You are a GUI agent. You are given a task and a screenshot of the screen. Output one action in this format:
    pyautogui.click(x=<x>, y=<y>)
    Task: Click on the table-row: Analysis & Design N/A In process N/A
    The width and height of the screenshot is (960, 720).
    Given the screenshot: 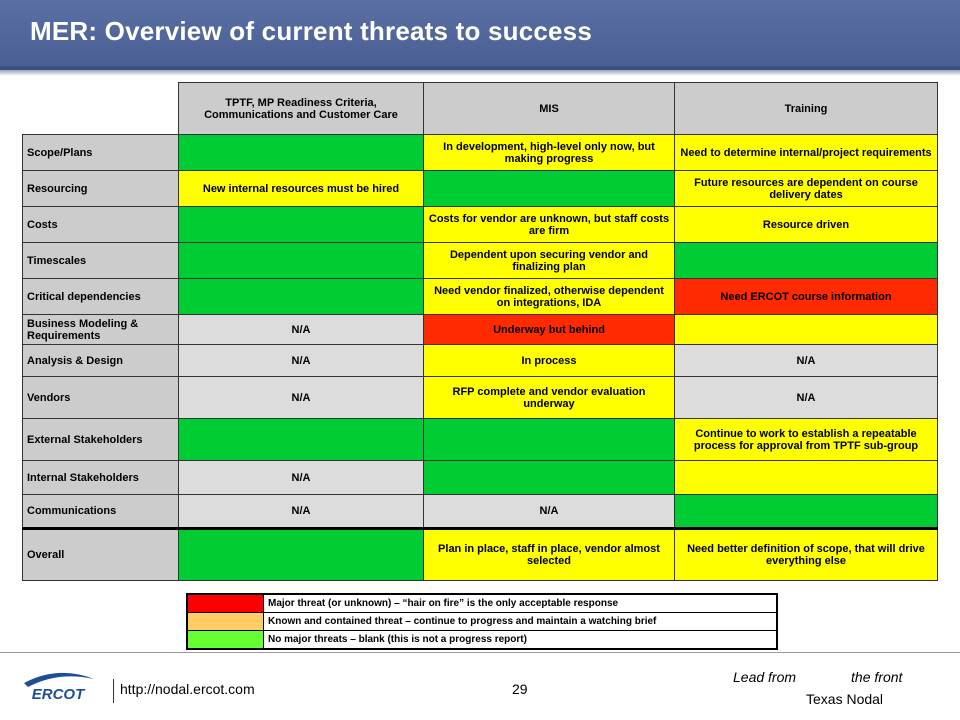 What is the action you would take?
    pyautogui.click(x=480, y=360)
    